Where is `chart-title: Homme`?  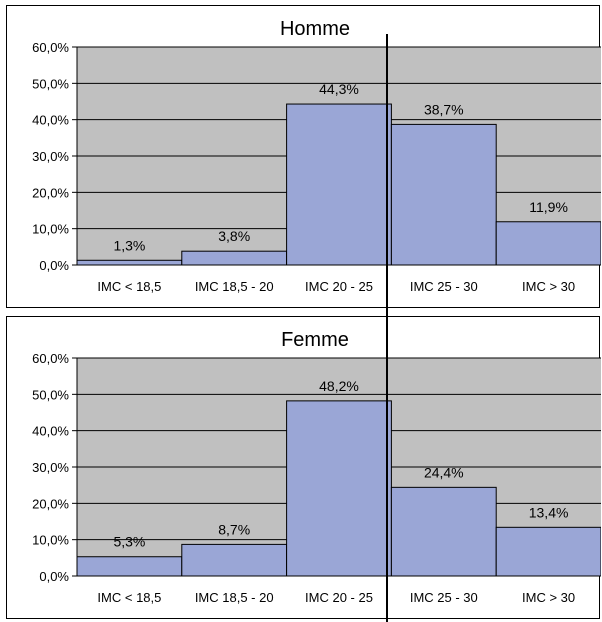 chart-title: Homme is located at coordinates (315, 29).